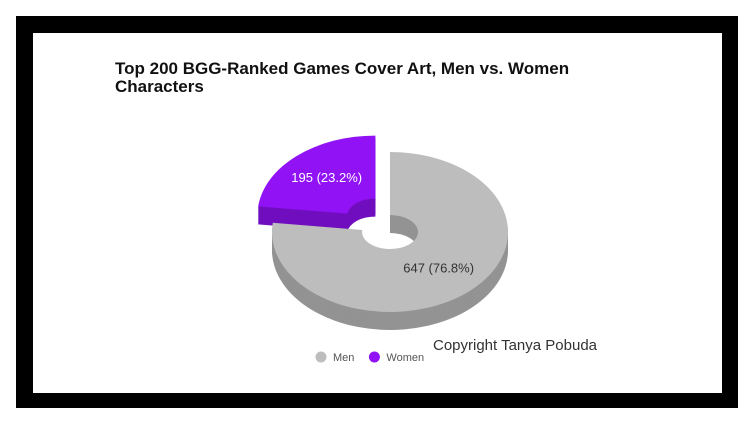 This screenshot has width=754, height=424. What do you see at coordinates (326, 177) in the screenshot?
I see `data-label: 195 (23.2%)` at bounding box center [326, 177].